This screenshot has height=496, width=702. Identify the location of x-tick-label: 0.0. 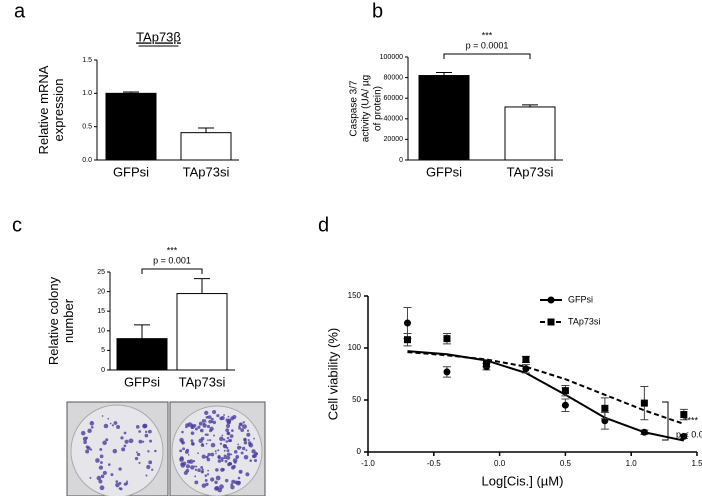
(500, 463).